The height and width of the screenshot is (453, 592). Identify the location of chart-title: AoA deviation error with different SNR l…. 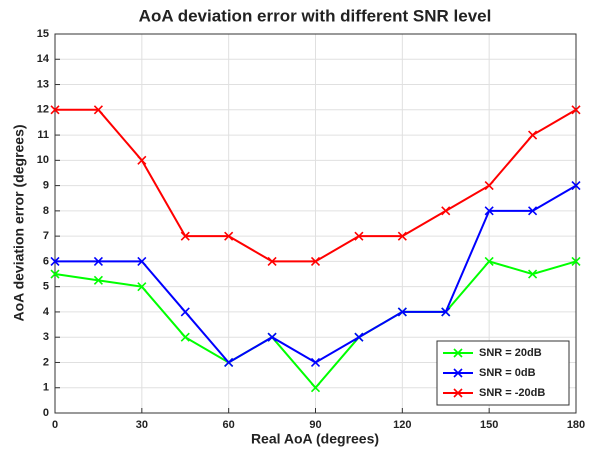
(315, 15).